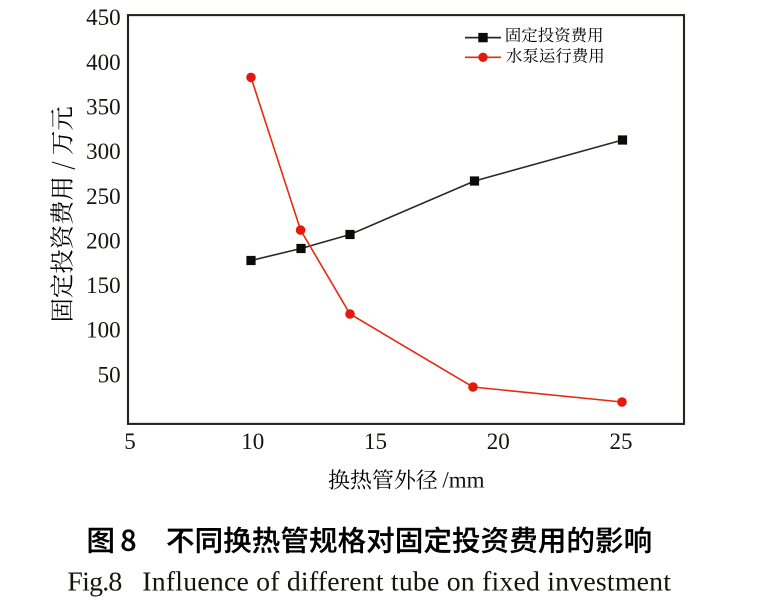 Image resolution: width=758 pixels, height=604 pixels. Describe the element at coordinates (103, 196) in the screenshot. I see `svg-text: 250` at that location.